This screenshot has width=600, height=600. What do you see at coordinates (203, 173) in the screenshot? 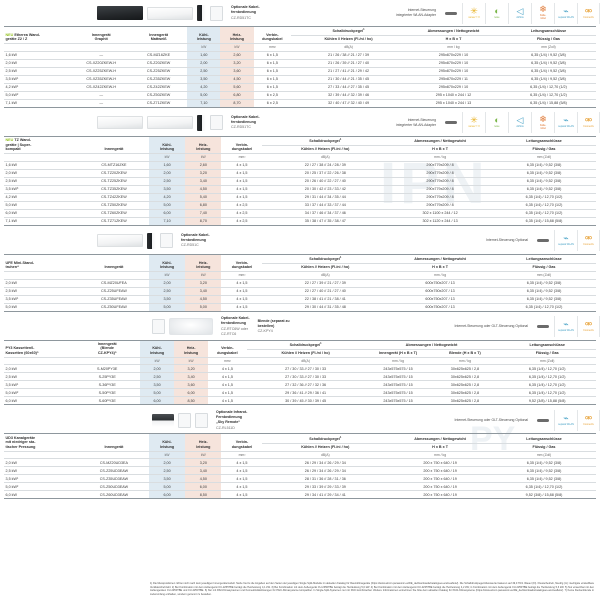
I see `row-heating: 3,20` at bounding box center [203, 173].